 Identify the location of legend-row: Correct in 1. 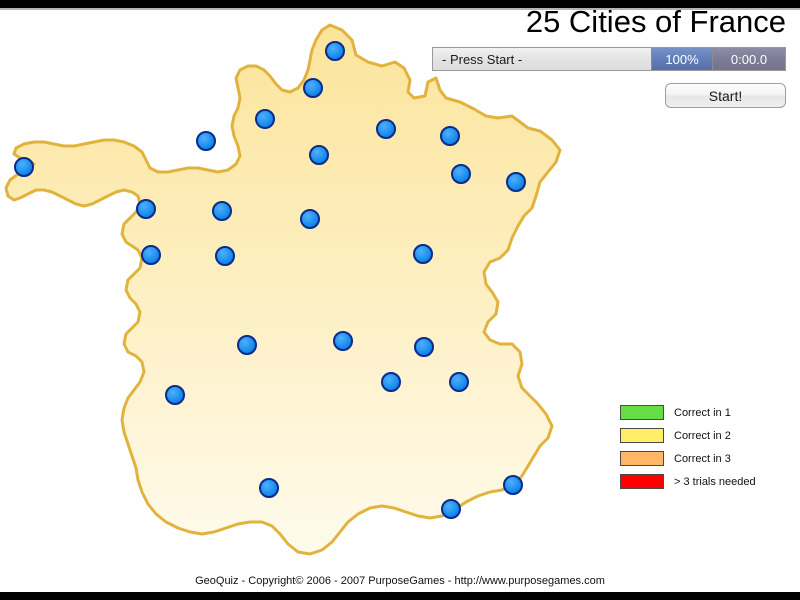
(705, 412).